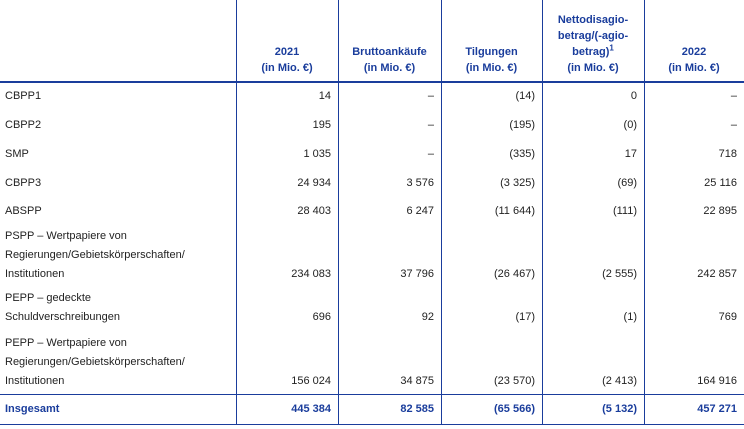 Image resolution: width=744 pixels, height=429 pixels. I want to click on header-text: betrag)1, so click(593, 50).